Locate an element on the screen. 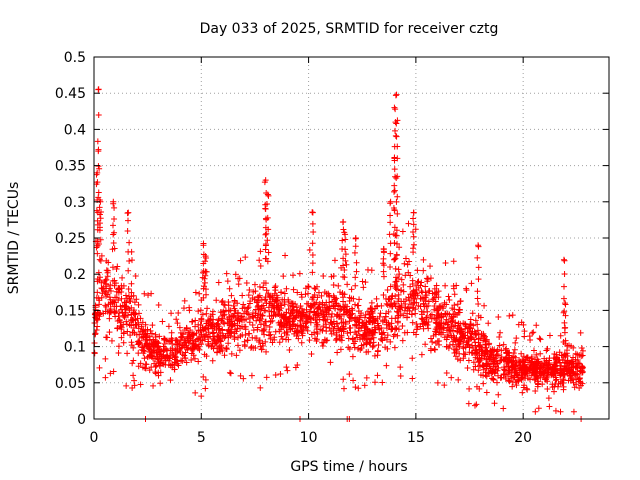 Image resolution: width=640 pixels, height=480 pixels. y-tick-label: 0.3 is located at coordinates (75, 203).